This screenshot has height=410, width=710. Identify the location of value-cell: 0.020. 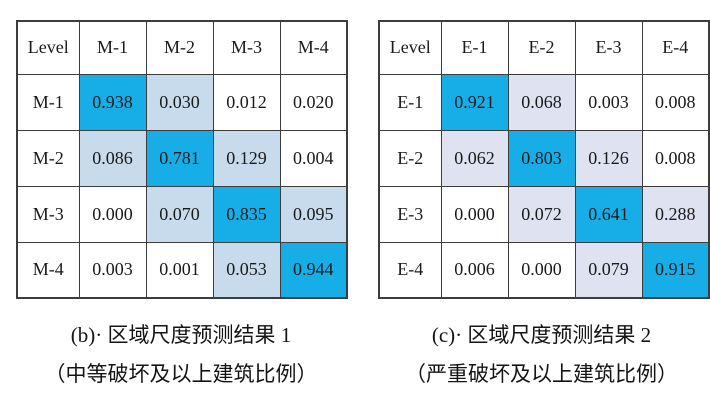
(313, 102).